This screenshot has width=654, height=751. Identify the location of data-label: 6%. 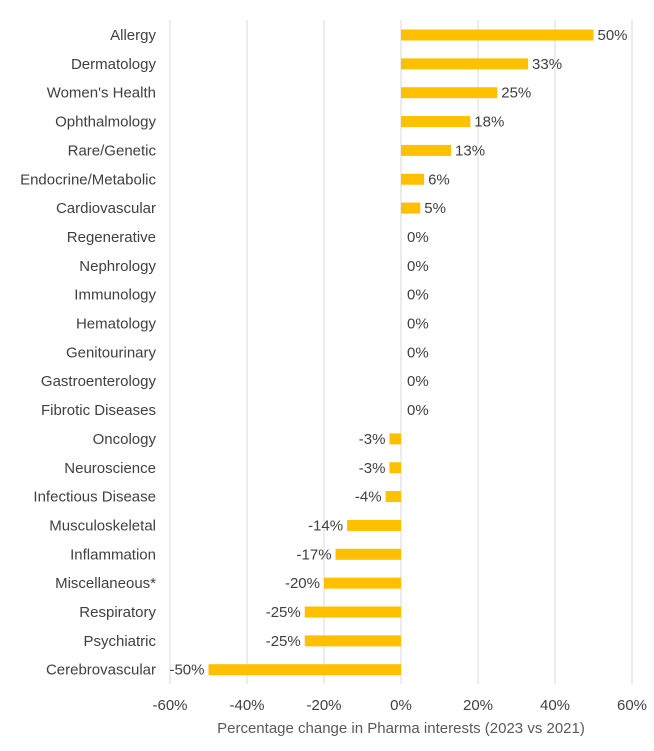
(439, 179).